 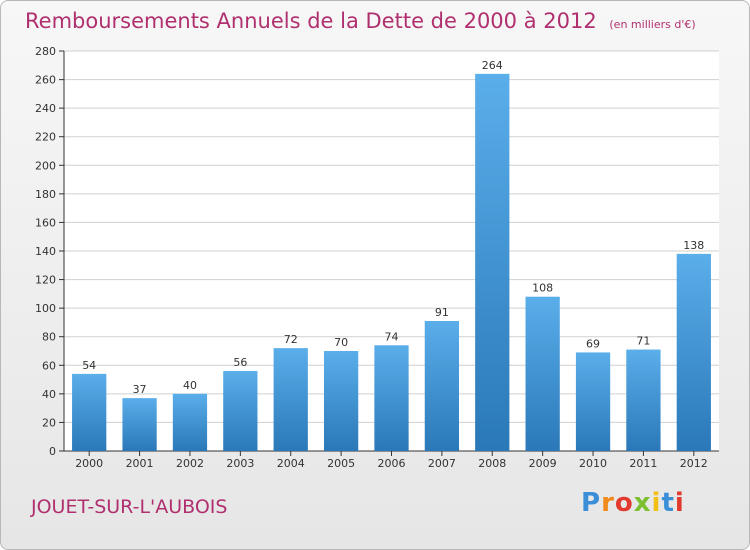 I want to click on y-tick-label: 60, so click(x=49, y=365).